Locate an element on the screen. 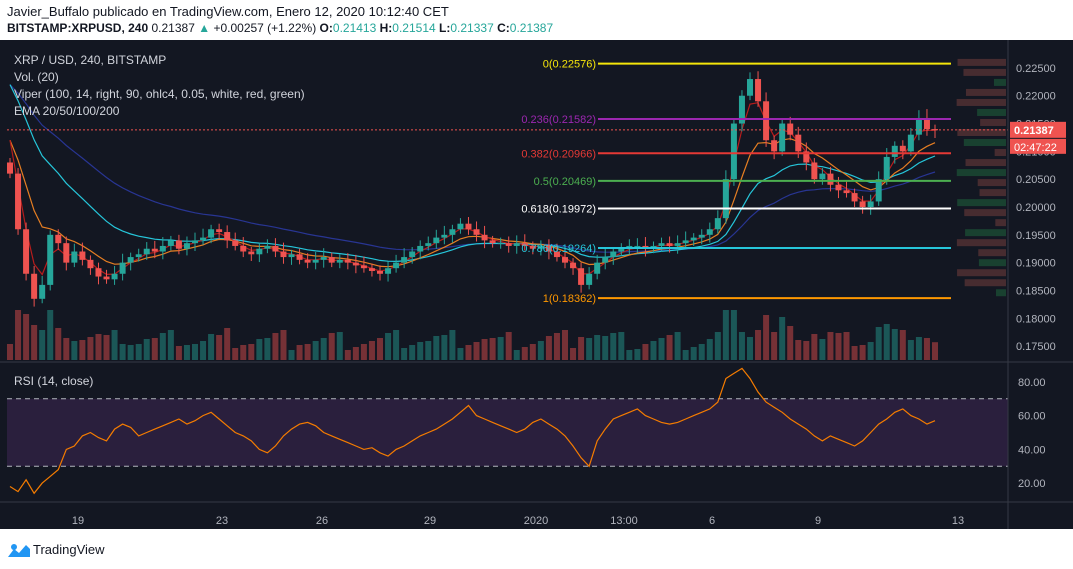 This screenshot has height=569, width=1073. fib-level-label: 0.5(0.20469) is located at coordinates (565, 182).